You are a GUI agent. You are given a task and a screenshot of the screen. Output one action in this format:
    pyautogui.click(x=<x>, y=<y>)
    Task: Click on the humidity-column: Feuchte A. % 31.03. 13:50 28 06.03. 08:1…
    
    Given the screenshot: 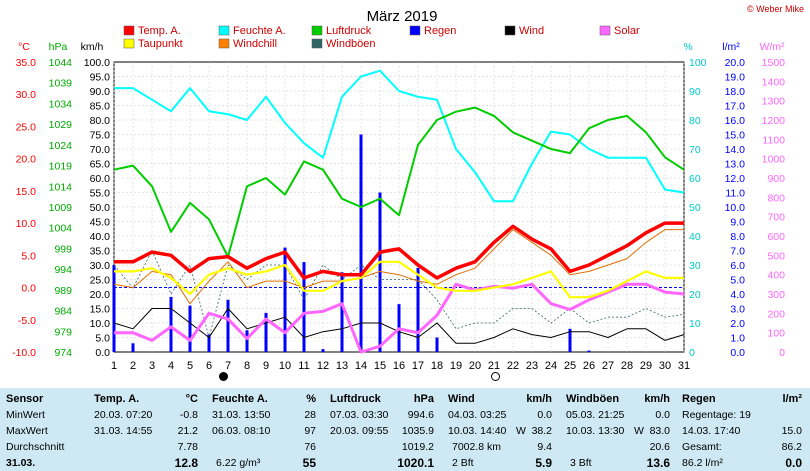 What is the action you would take?
    pyautogui.click(x=266, y=429)
    